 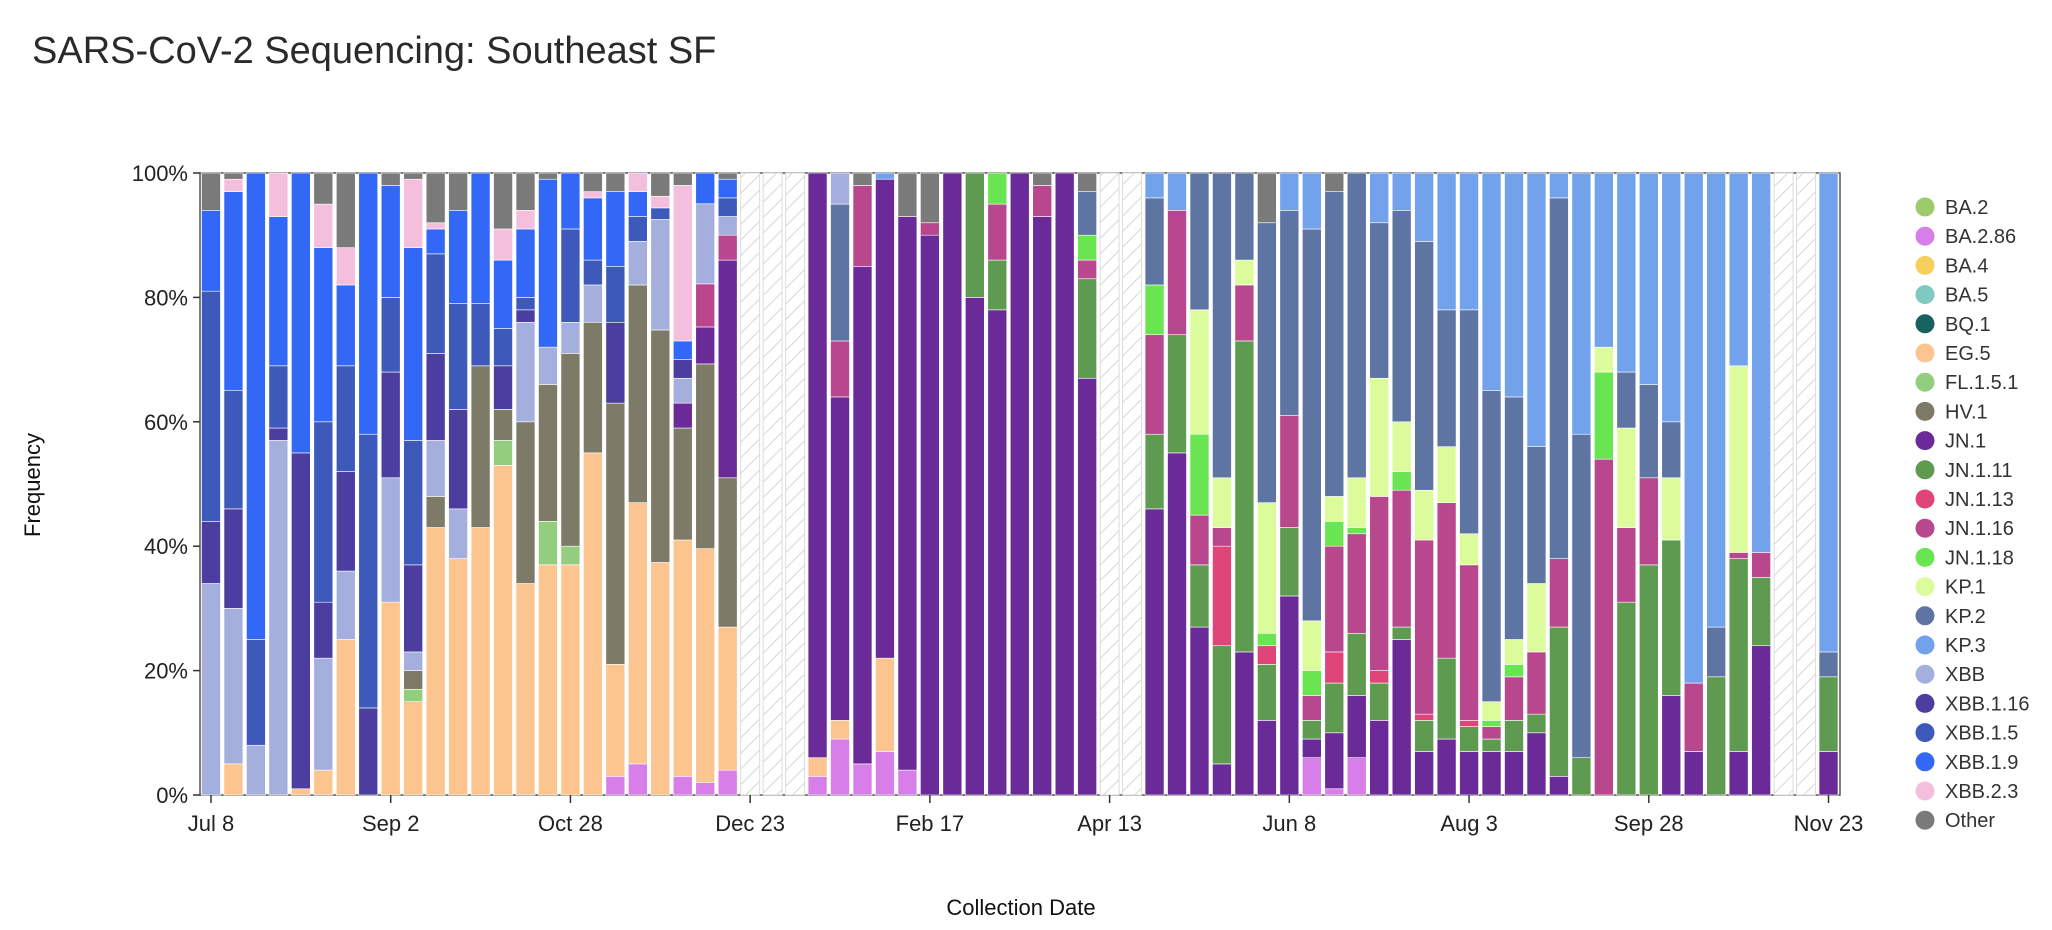 What do you see at coordinates (1514, 652) in the screenshot?
I see `bar-segment-KP.1-week-58` at bounding box center [1514, 652].